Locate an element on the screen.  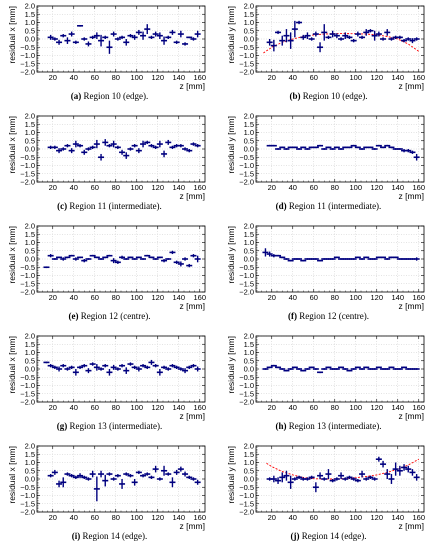
figure-caption: (c) Region 11 (intermediate). is located at coordinates (109, 206).